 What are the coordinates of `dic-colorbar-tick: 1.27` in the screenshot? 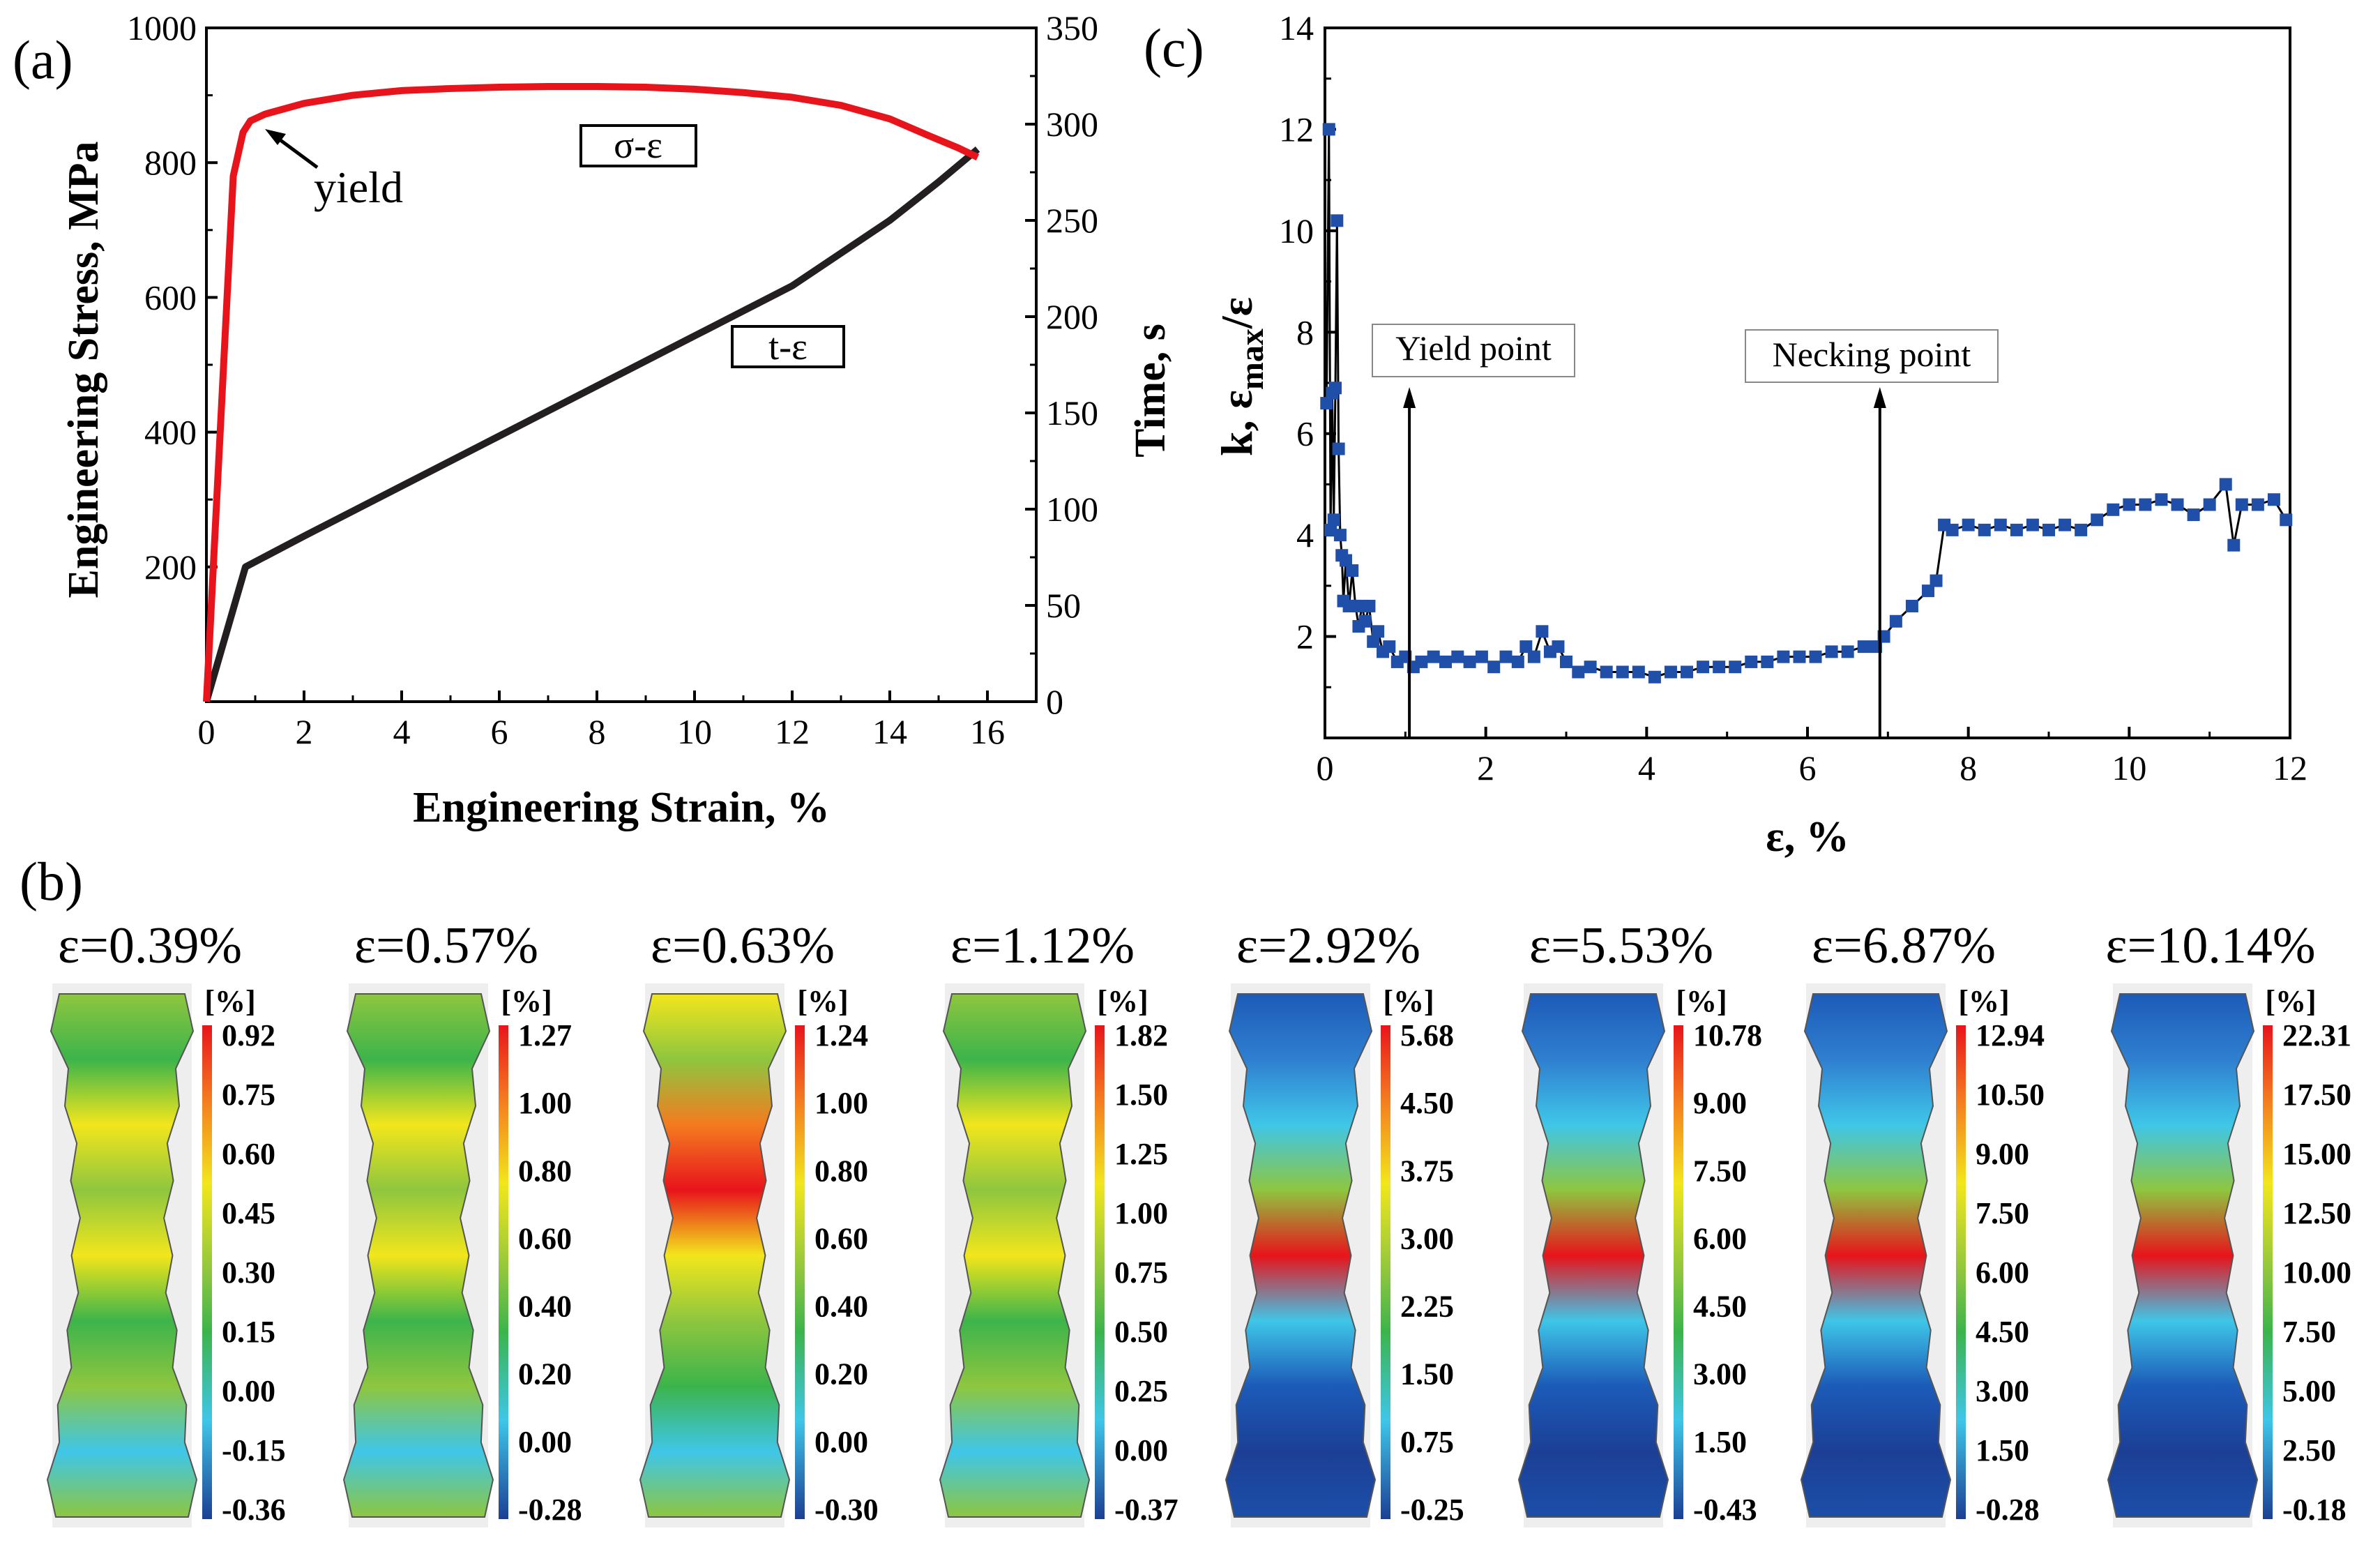 It's located at (545, 1035).